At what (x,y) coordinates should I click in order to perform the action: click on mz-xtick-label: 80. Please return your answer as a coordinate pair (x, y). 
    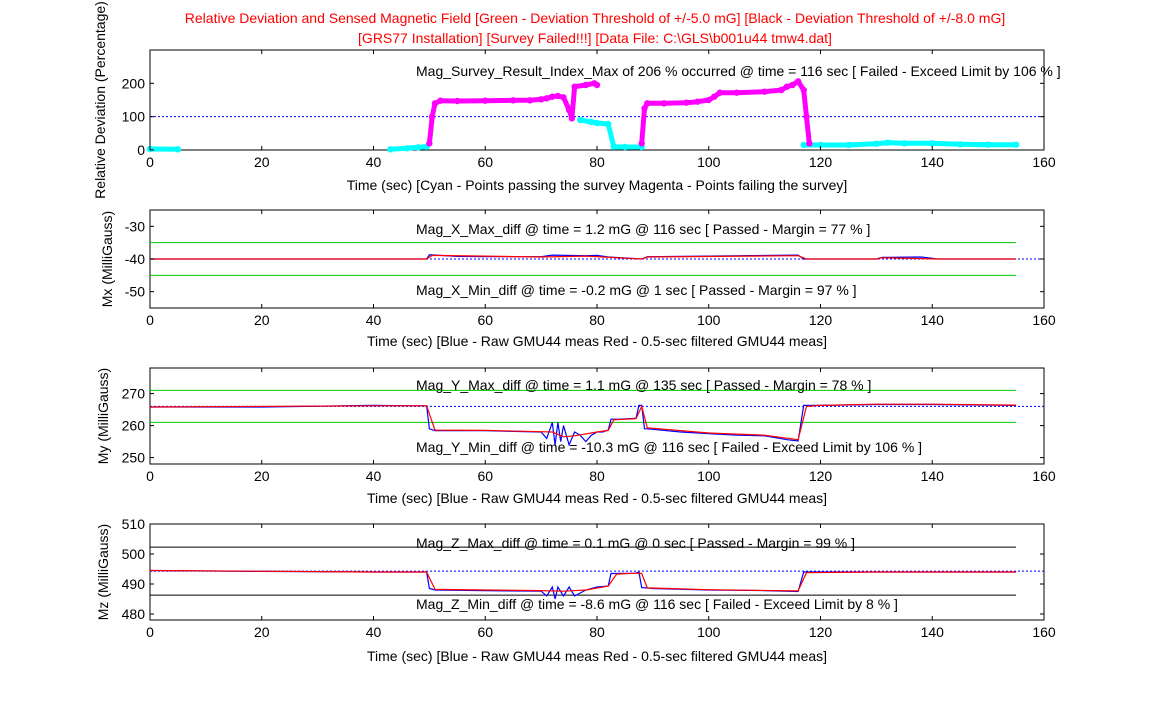
    Looking at the image, I should click on (597, 632).